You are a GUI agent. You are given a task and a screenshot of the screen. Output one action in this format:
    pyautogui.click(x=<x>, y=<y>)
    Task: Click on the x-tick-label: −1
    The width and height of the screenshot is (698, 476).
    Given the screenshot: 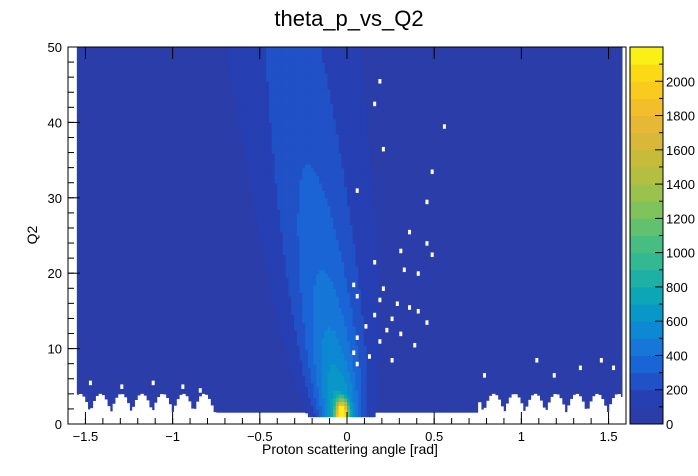 What is the action you would take?
    pyautogui.click(x=172, y=436)
    